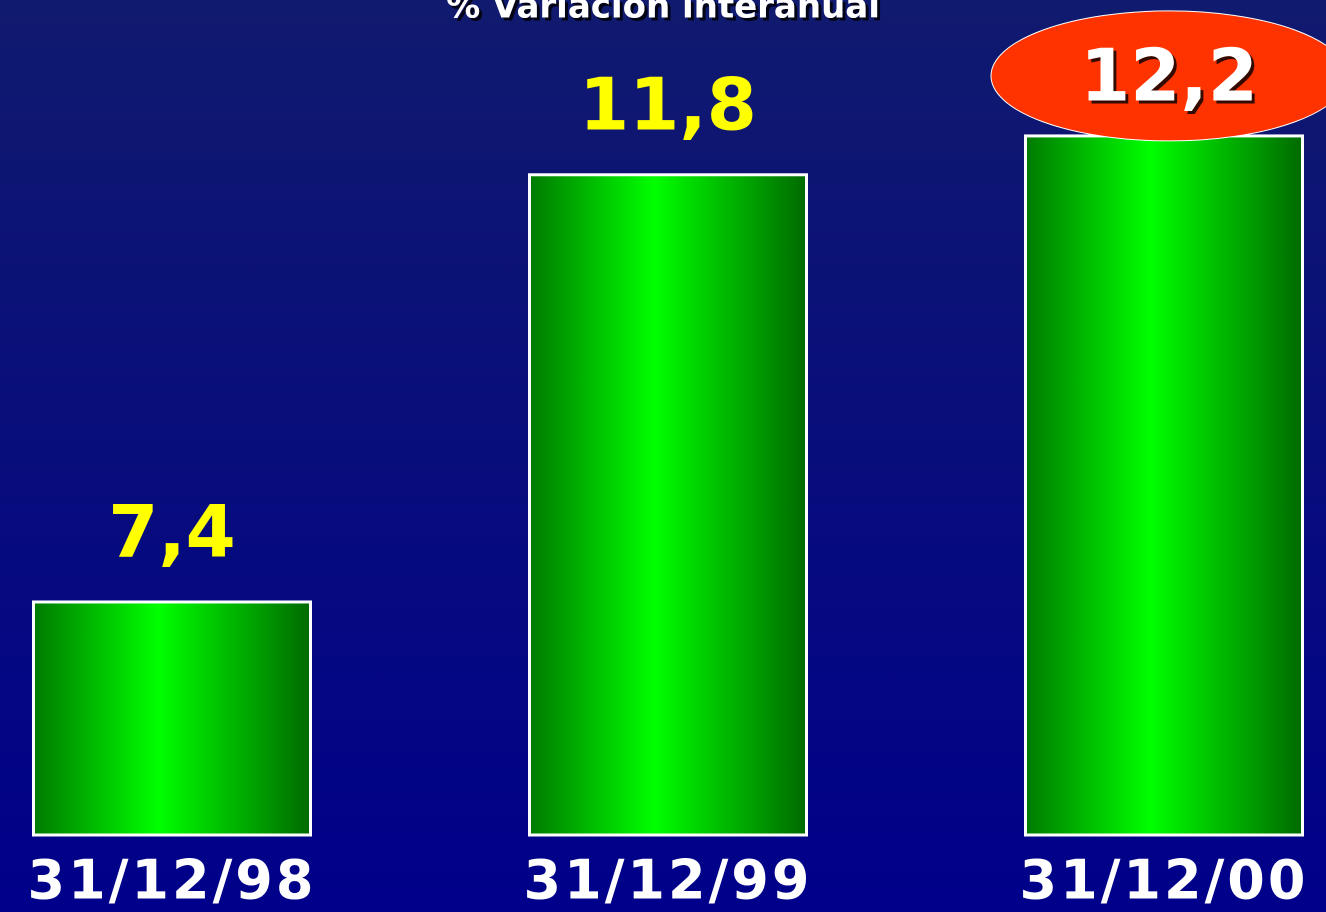 The width and height of the screenshot is (1326, 912). What do you see at coordinates (1169, 75) in the screenshot?
I see `value-label: 12,2` at bounding box center [1169, 75].